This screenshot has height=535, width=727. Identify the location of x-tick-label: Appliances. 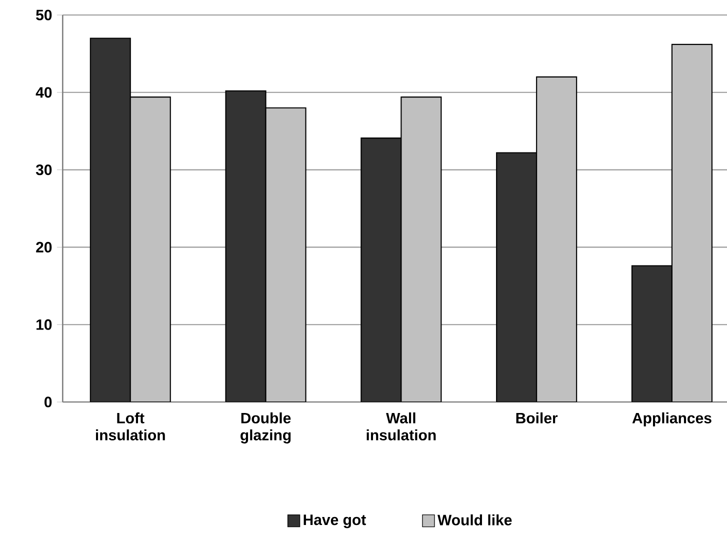
(672, 419).